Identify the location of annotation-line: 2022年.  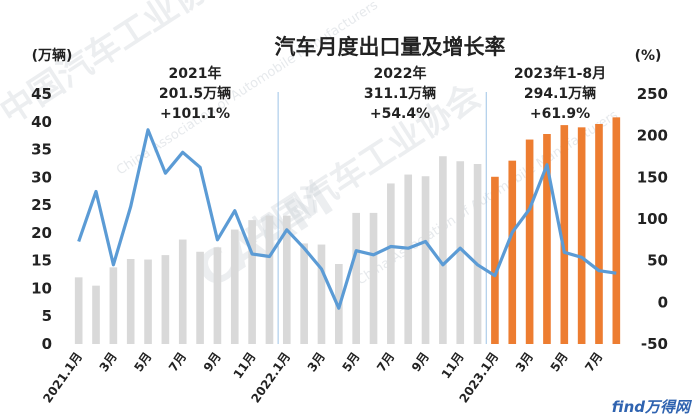
(400, 73).